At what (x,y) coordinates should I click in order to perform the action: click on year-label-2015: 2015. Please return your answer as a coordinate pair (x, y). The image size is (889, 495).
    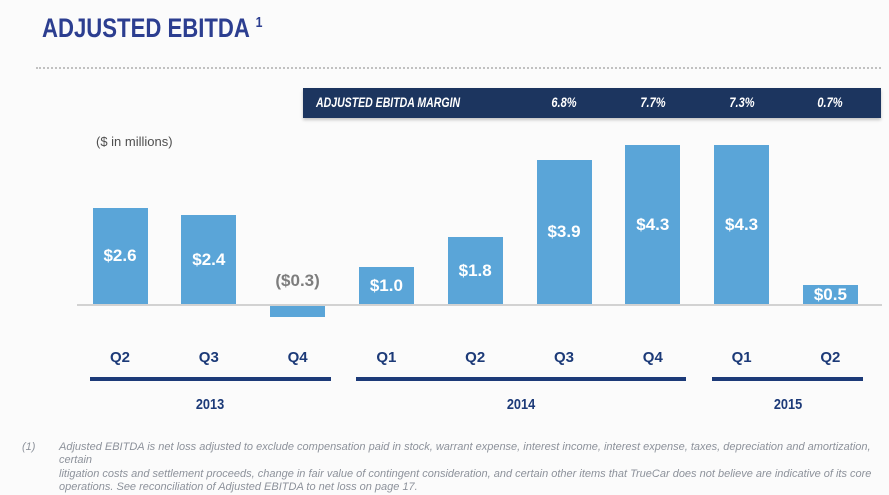
    Looking at the image, I should click on (787, 404).